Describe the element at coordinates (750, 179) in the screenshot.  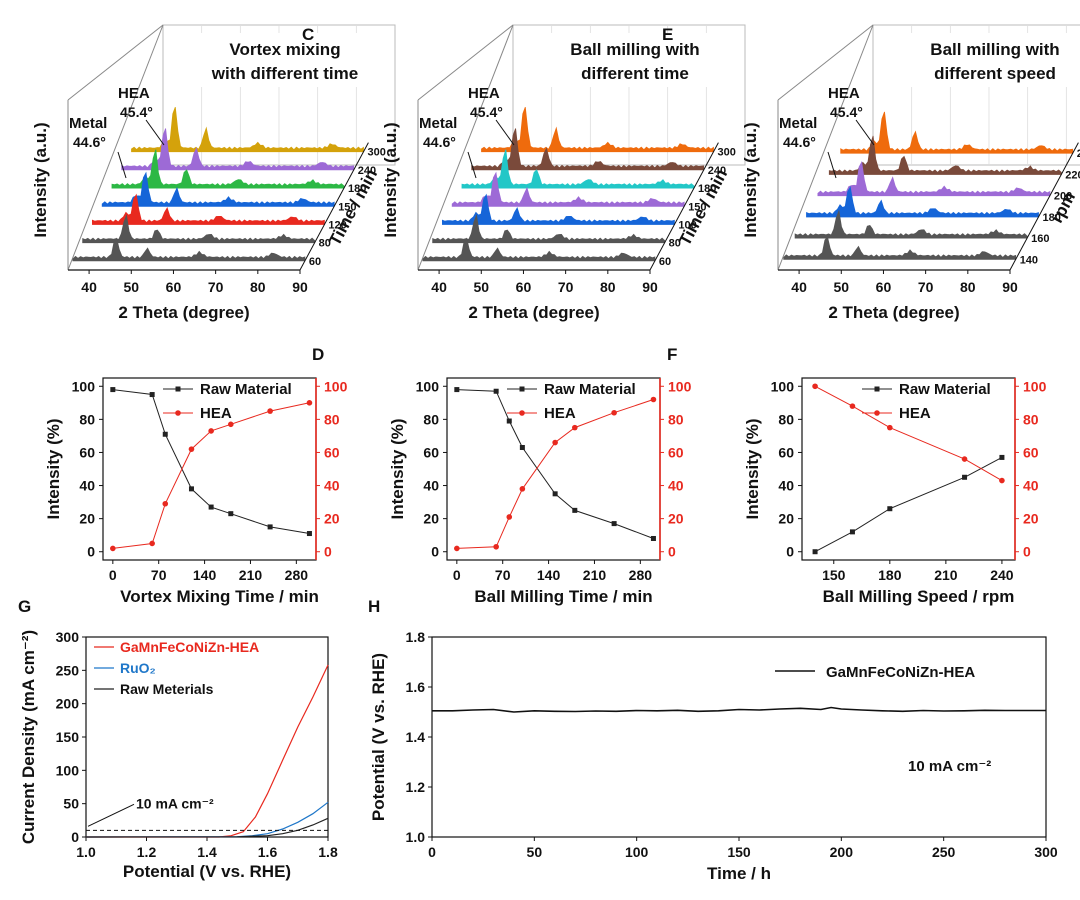
I see `y-axis-title: Intensity (a.u.)` at that location.